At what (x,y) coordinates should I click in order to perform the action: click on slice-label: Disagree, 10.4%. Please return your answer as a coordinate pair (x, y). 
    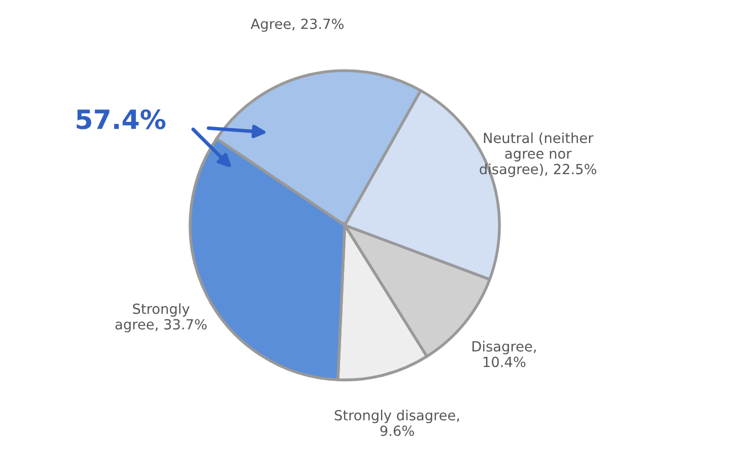
    Looking at the image, I should click on (504, 354).